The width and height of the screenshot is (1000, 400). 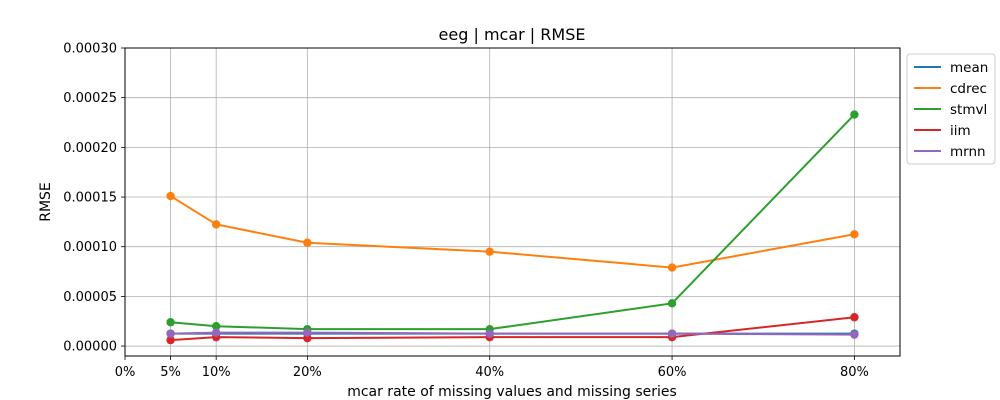 I want to click on legend-label-stmvl: stmvl, so click(x=968, y=110).